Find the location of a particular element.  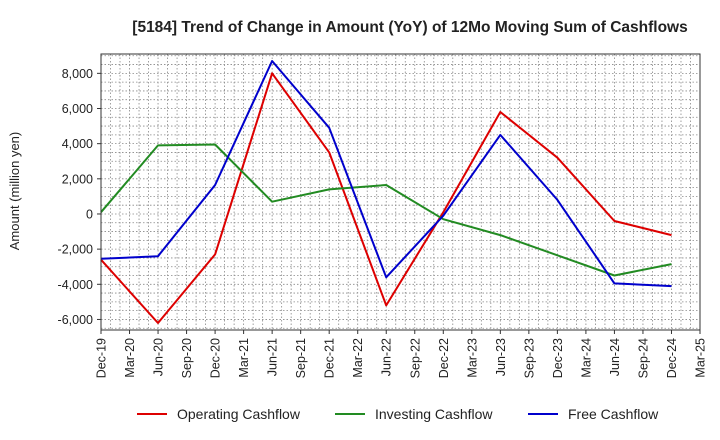

x-tick-label: Dec-21 is located at coordinates (330, 358).